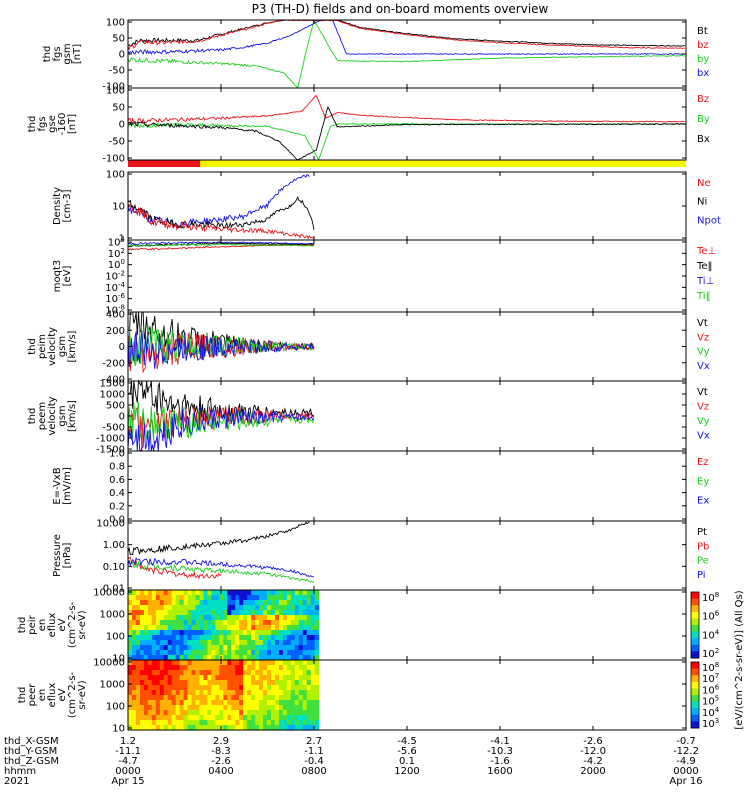 This screenshot has width=750, height=800. What do you see at coordinates (710, 678) in the screenshot?
I see `colorbar-tick-label: 10⁷` at bounding box center [710, 678].